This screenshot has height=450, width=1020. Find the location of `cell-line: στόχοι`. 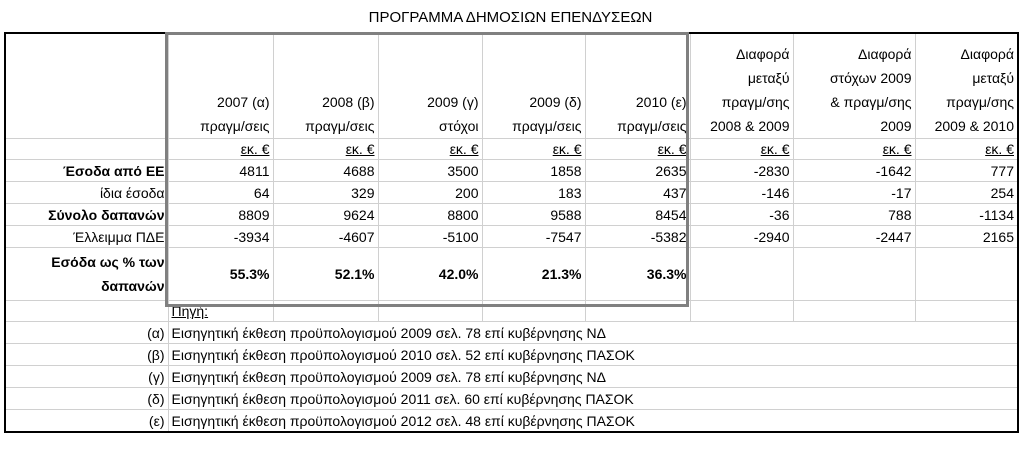

cell-line: στόχοι is located at coordinates (459, 126).